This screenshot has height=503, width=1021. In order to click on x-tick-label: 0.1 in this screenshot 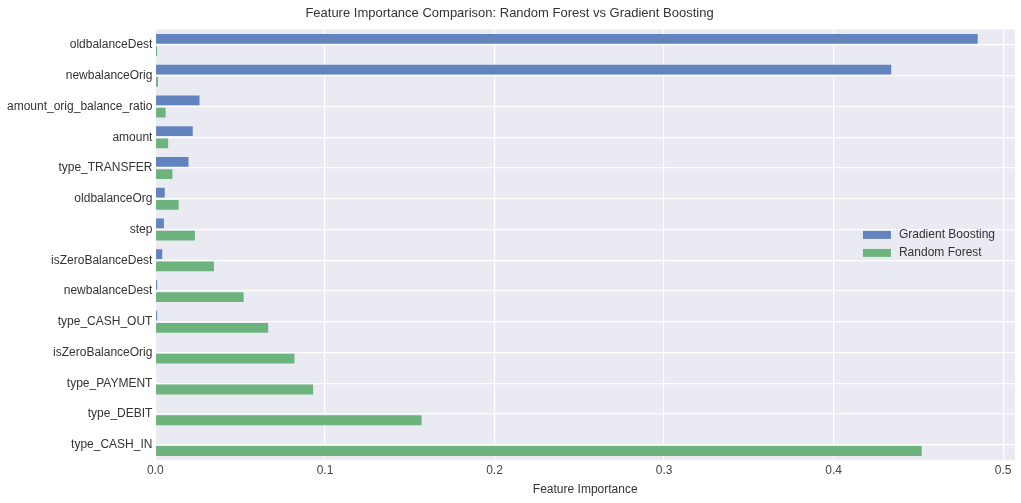, I will do `click(325, 469)`.